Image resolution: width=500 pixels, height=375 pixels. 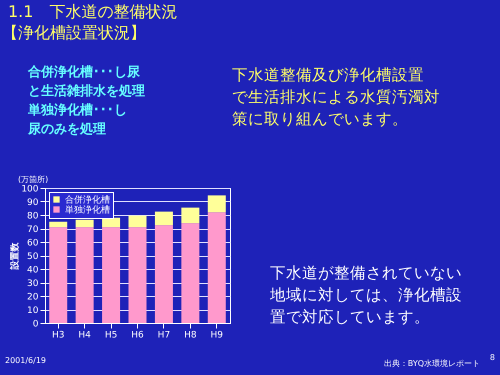 What do you see at coordinates (33, 203) in the screenshot?
I see `y-tick-label: 90` at bounding box center [33, 203].